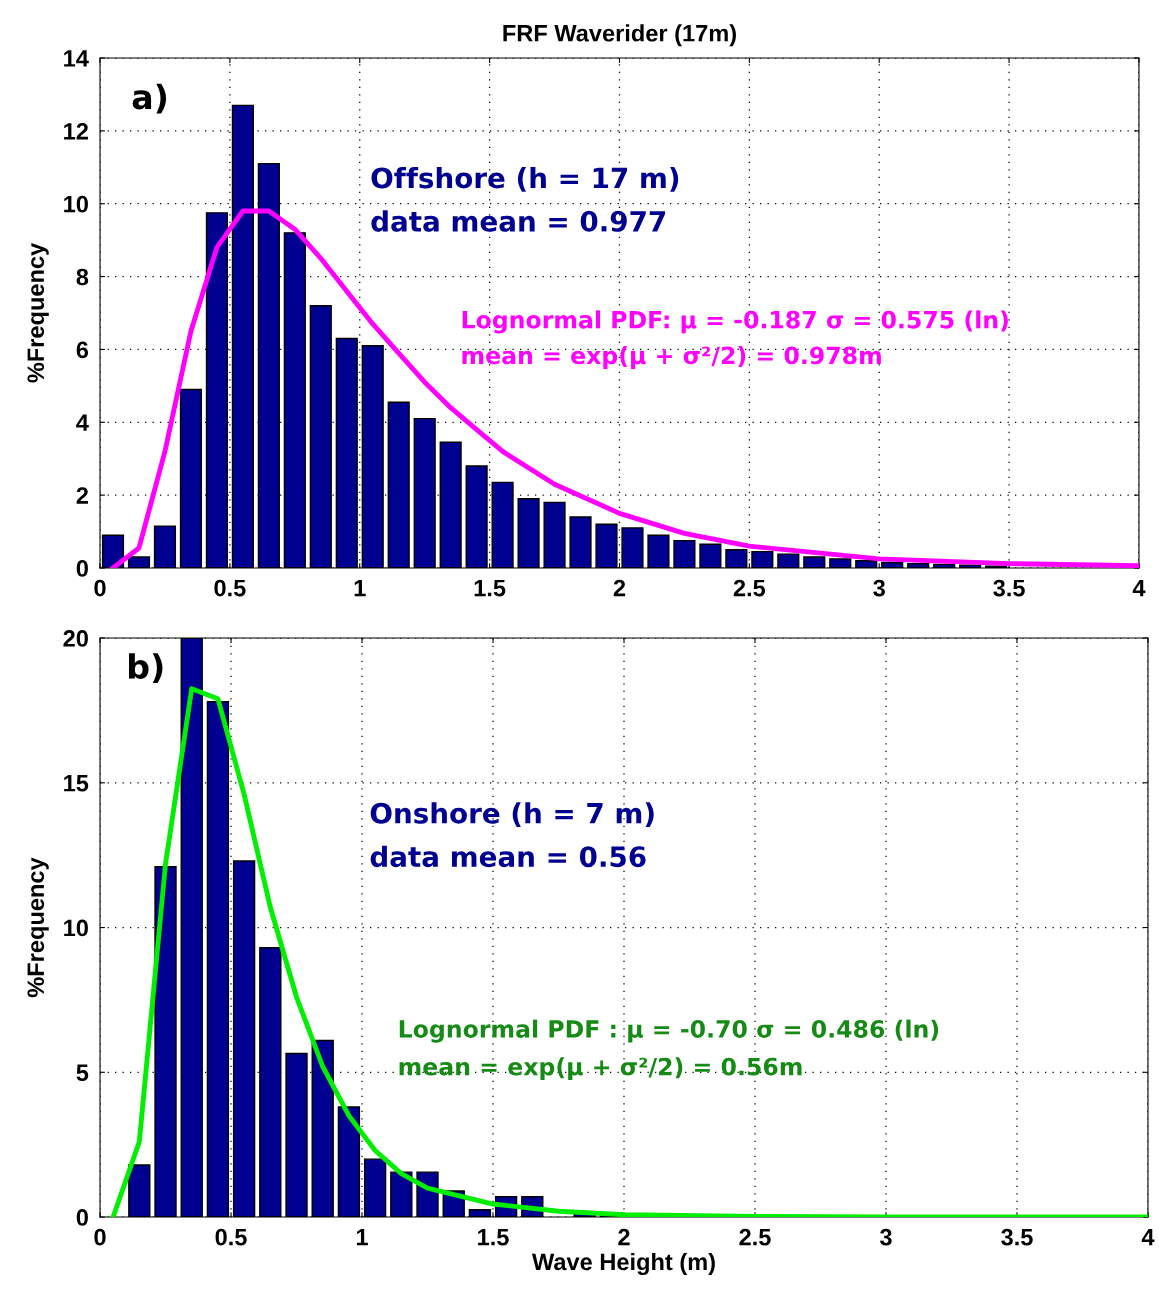 This screenshot has height=1295, width=1159. I want to click on annotation: Onshore (h = 7 m), so click(512, 814).